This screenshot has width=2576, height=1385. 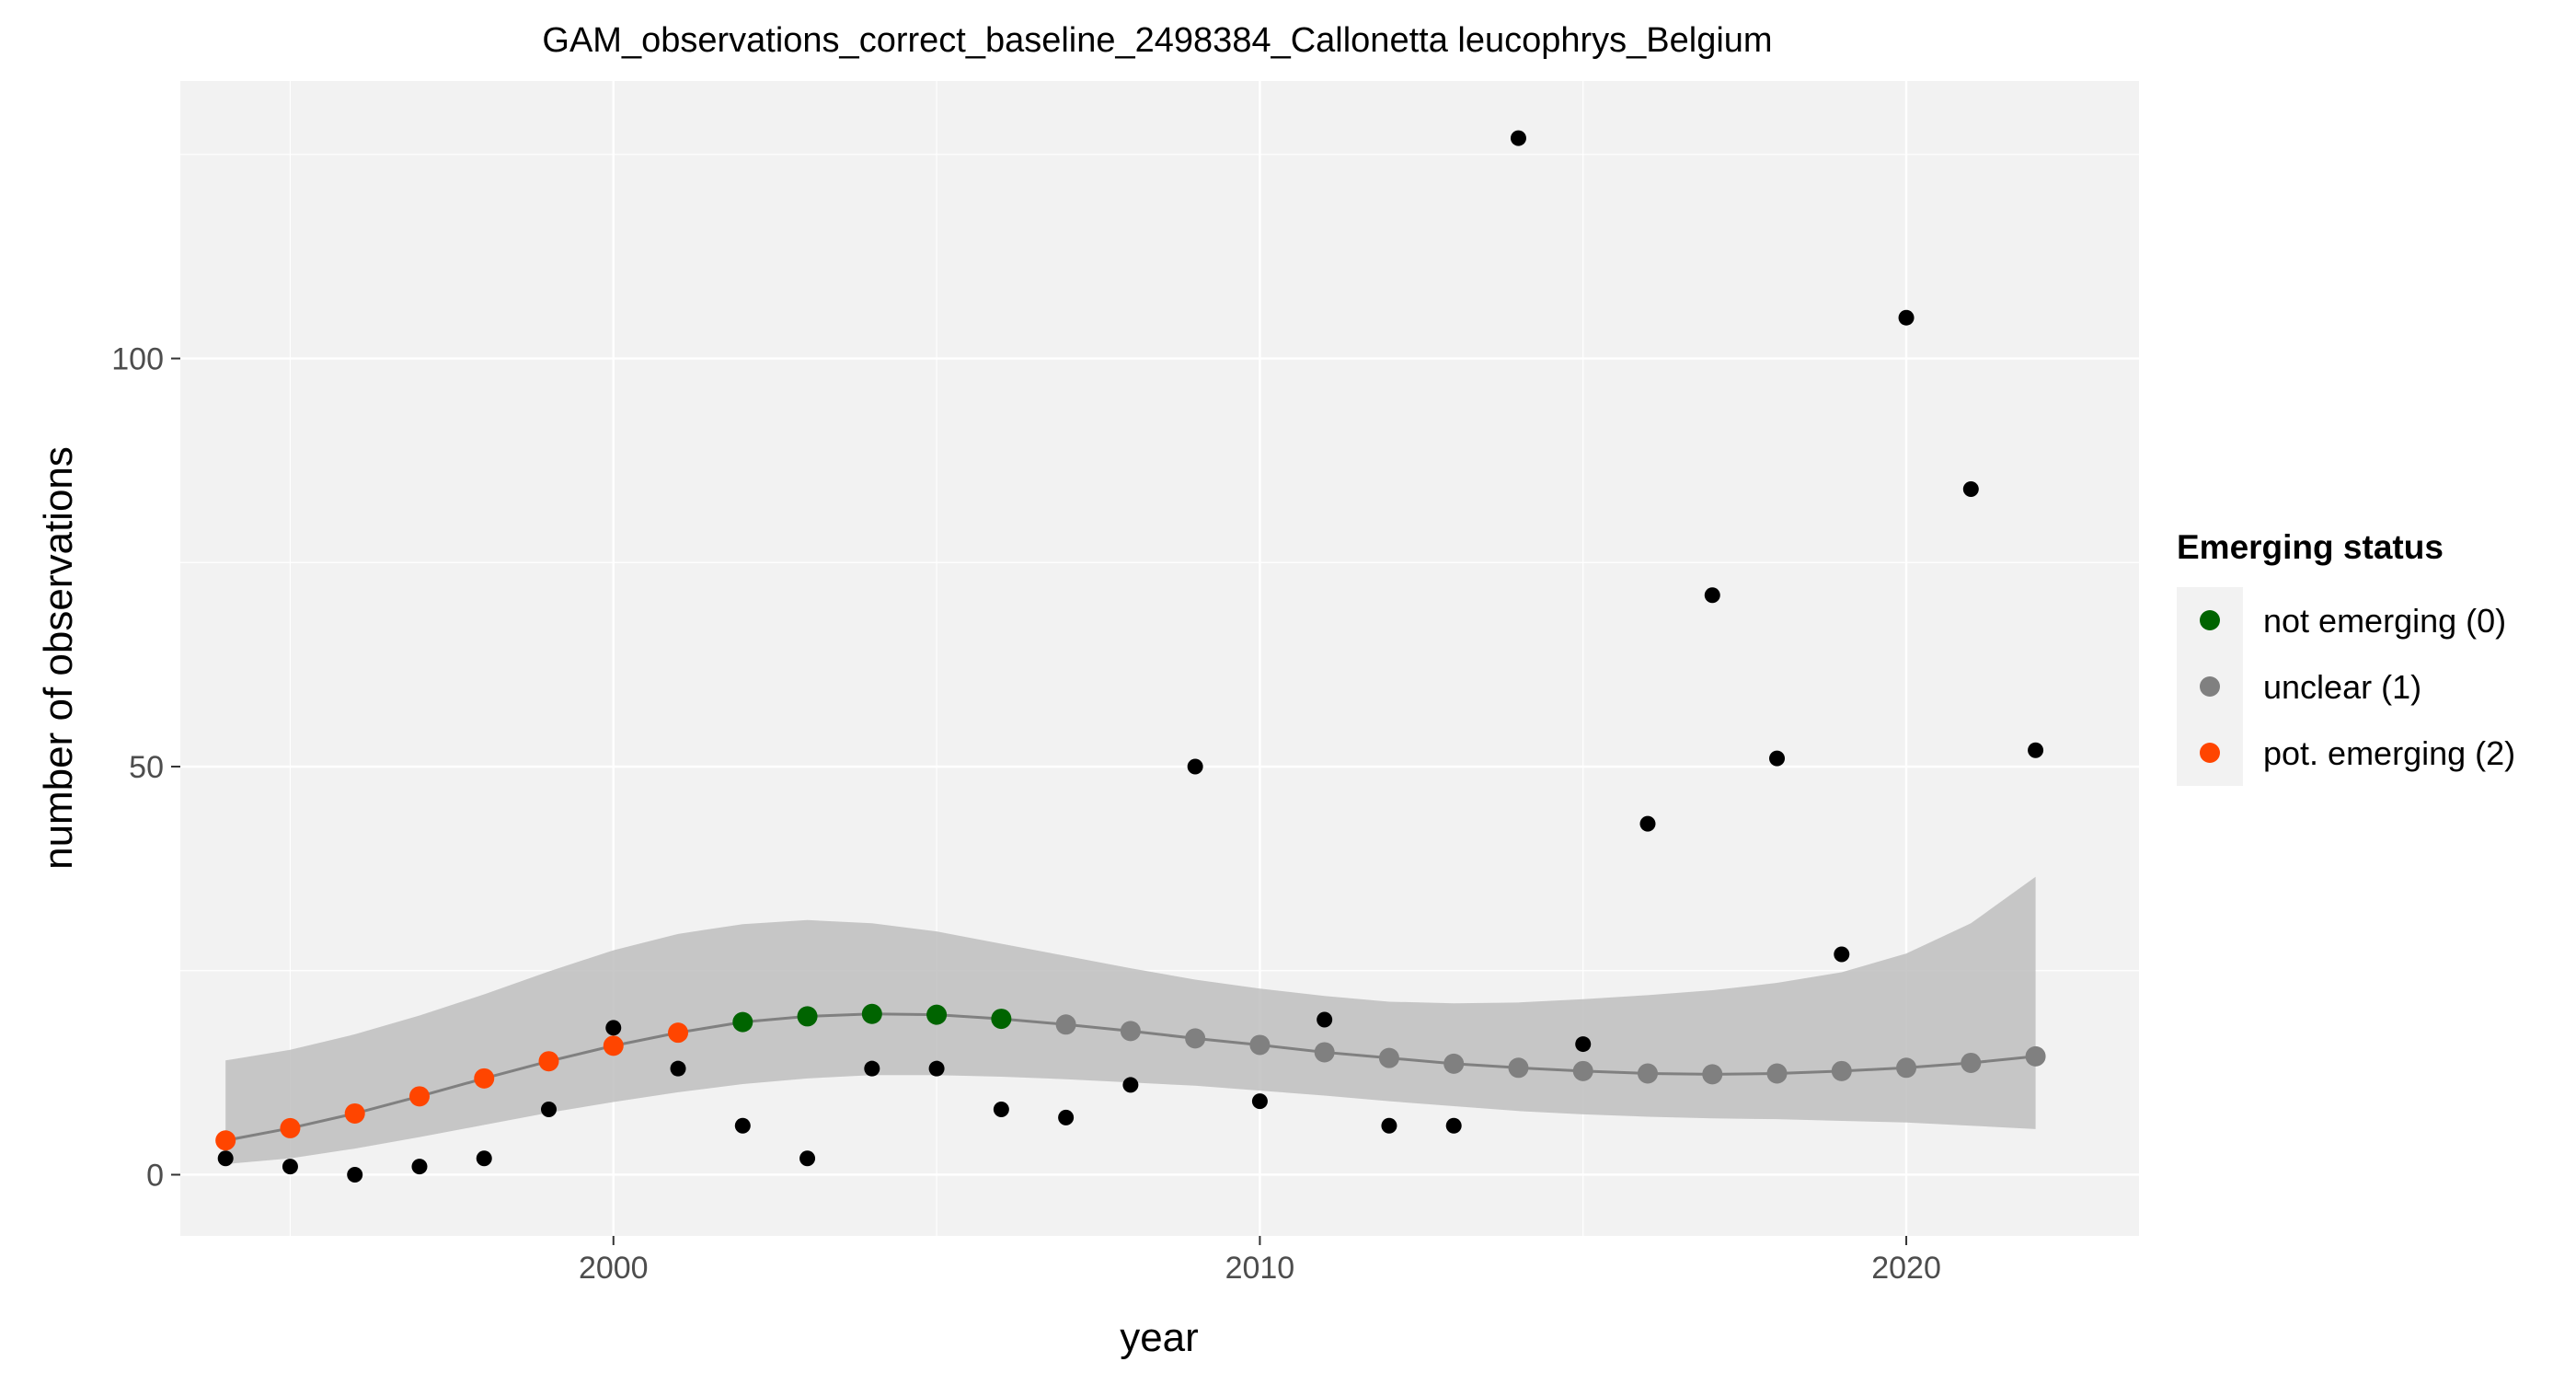 I want to click on gam-status-point-2001, so click(x=678, y=1033).